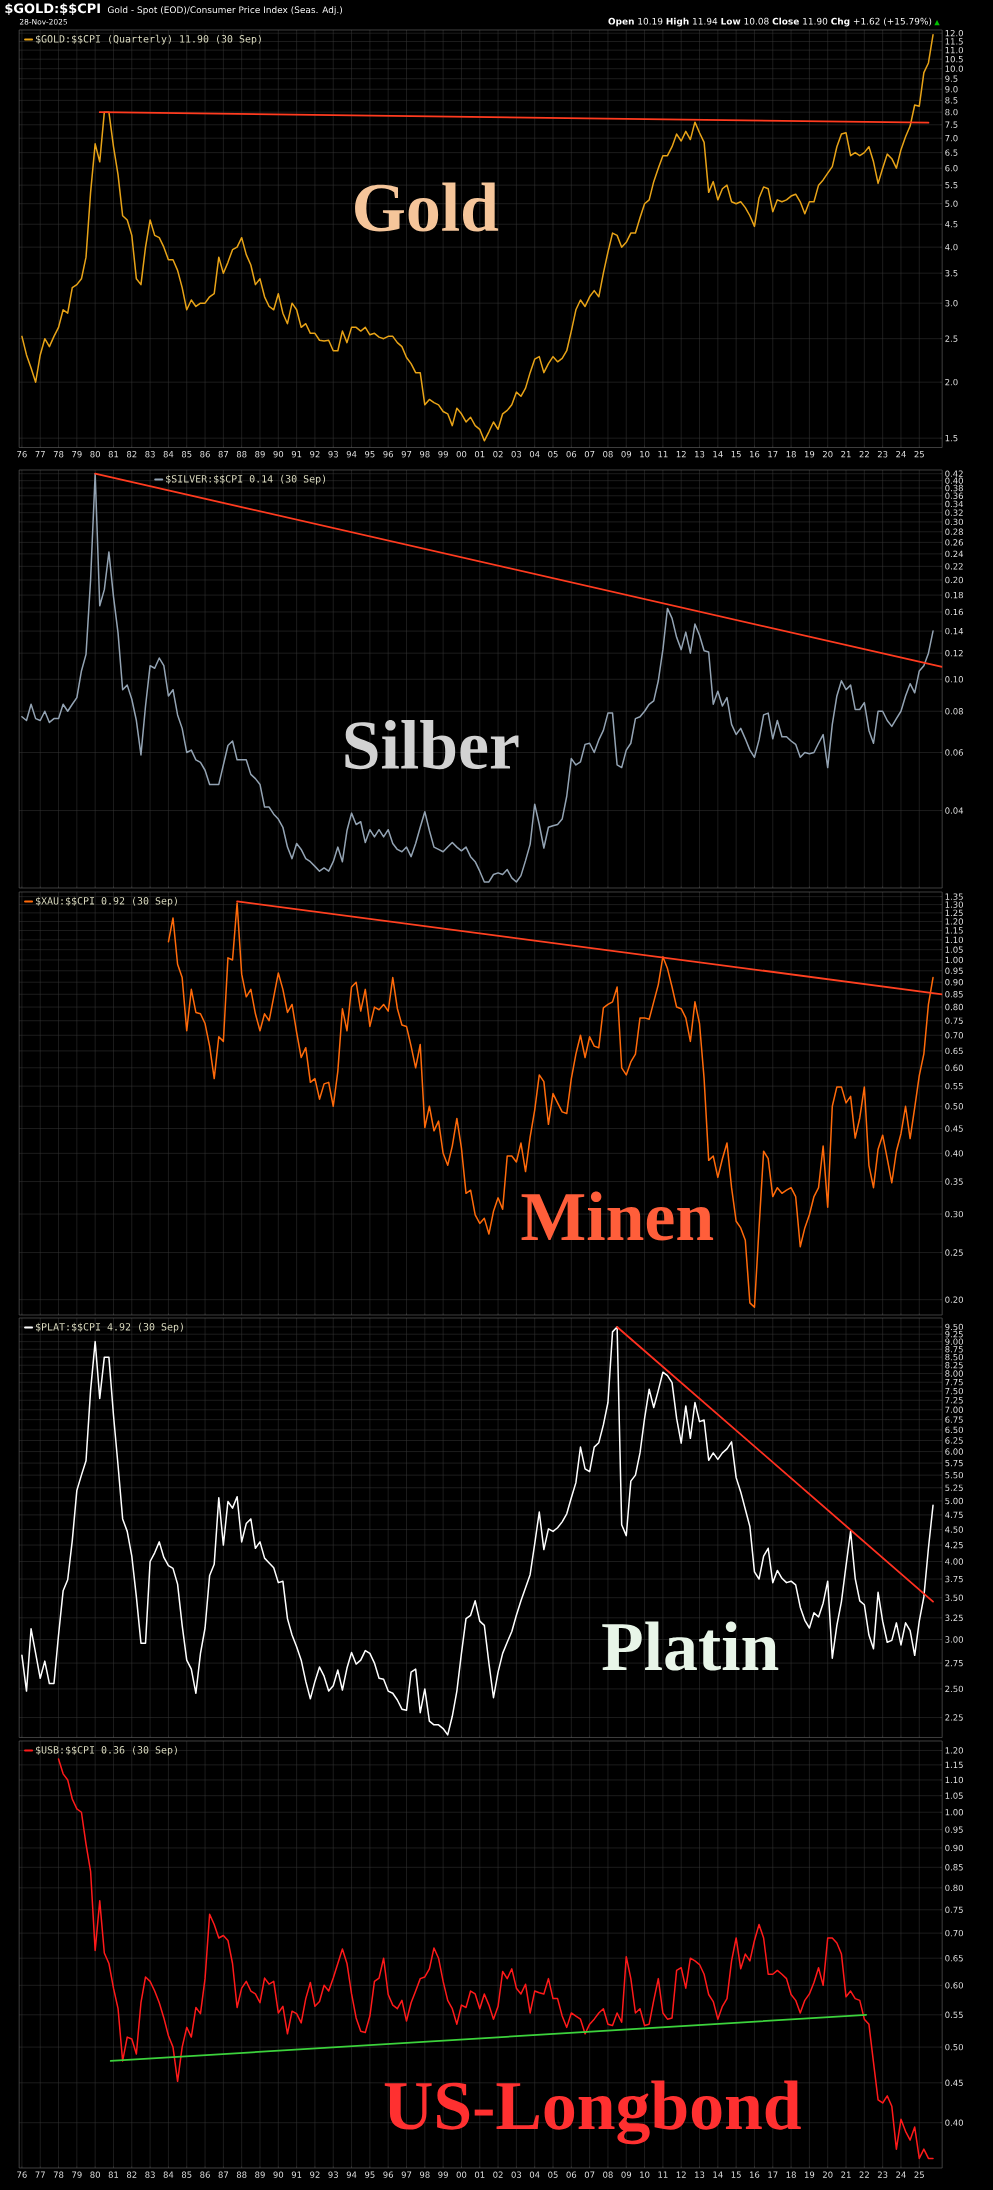 The image size is (993, 2190). Describe the element at coordinates (369, 2174) in the screenshot. I see `x-tick-label: 95` at that location.